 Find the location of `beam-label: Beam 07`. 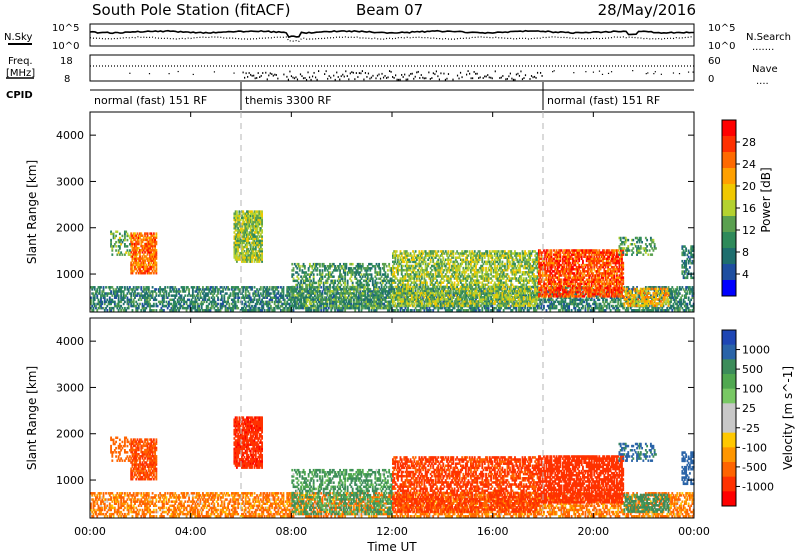

beam-label: Beam 07 is located at coordinates (389, 10).